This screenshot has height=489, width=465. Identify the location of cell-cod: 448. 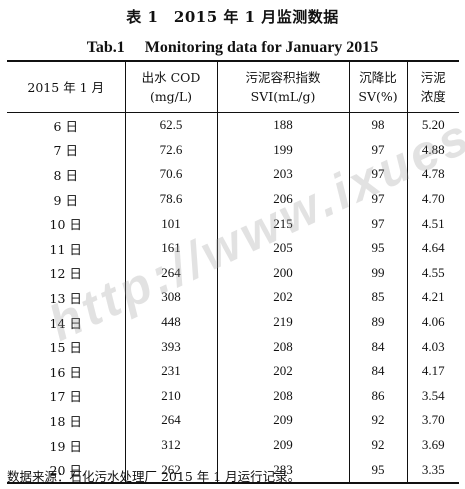
(170, 322).